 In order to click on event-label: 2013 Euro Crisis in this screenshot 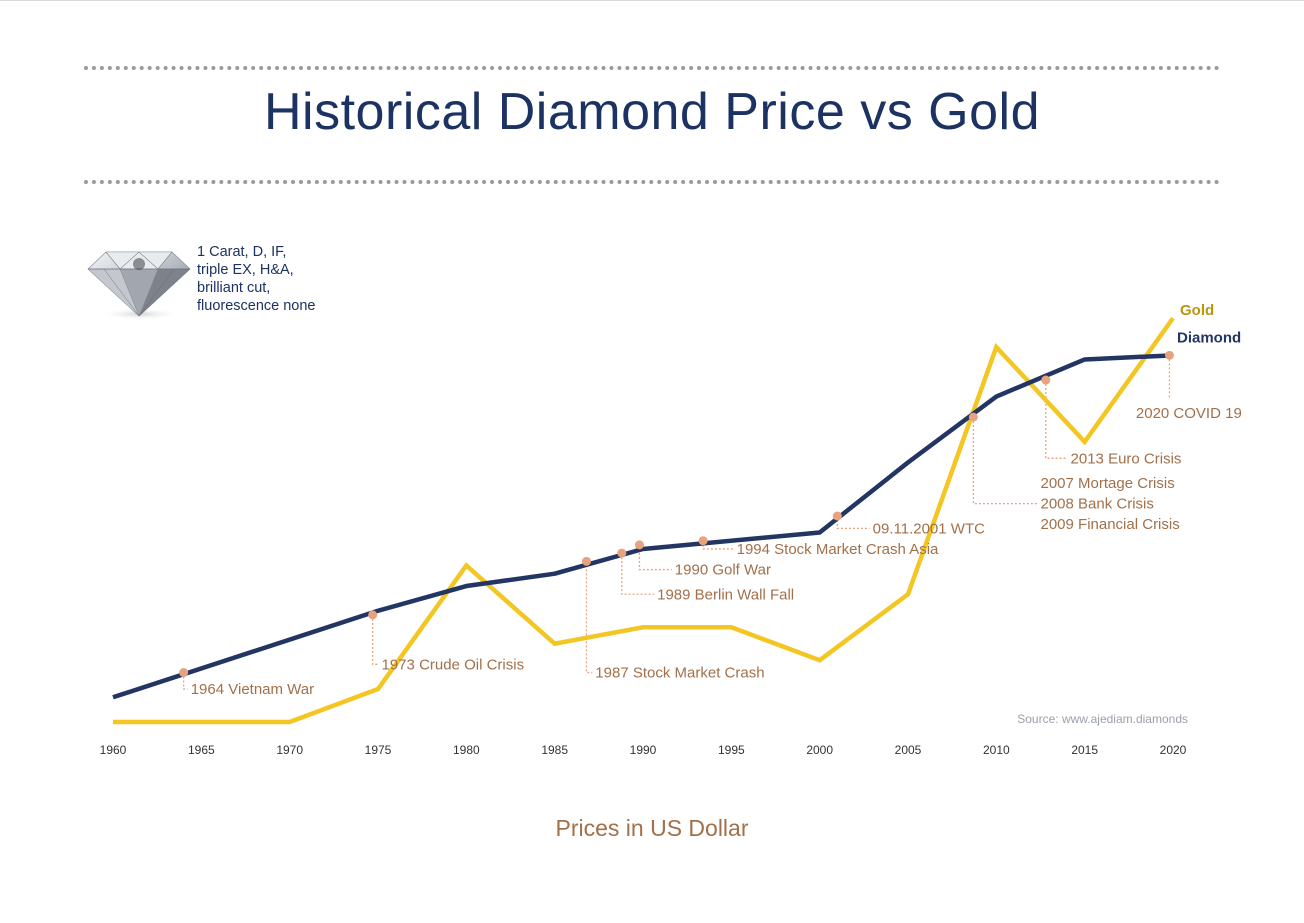, I will do `click(1126, 458)`.